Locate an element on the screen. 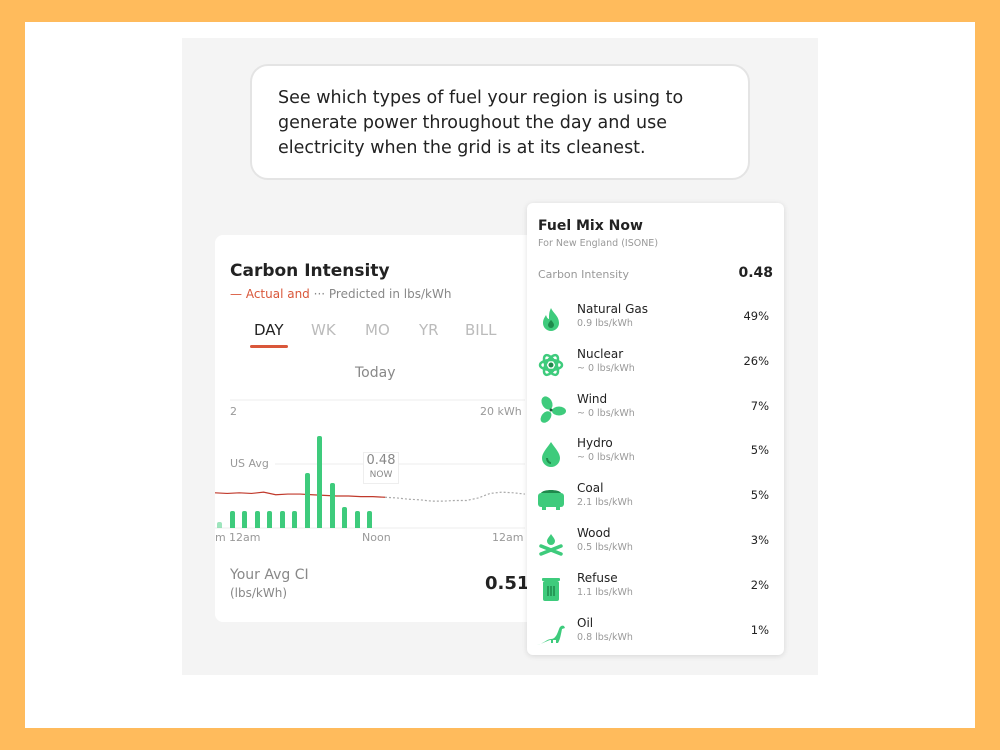 Image resolution: width=1000 pixels, height=750 pixels. period-label: Today is located at coordinates (375, 373).